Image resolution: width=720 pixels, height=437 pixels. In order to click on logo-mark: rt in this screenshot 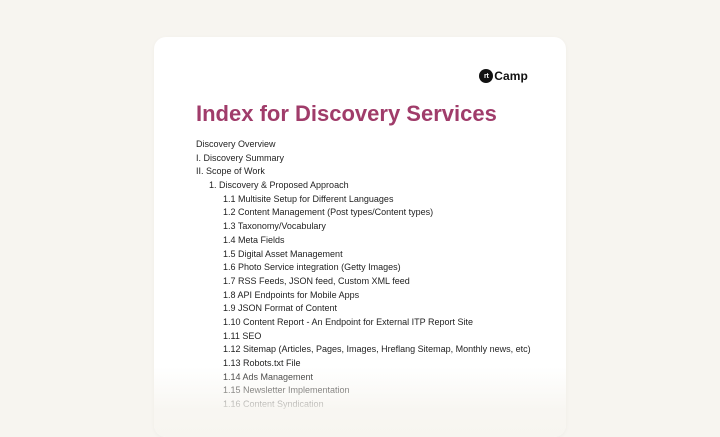, I will do `click(486, 76)`.